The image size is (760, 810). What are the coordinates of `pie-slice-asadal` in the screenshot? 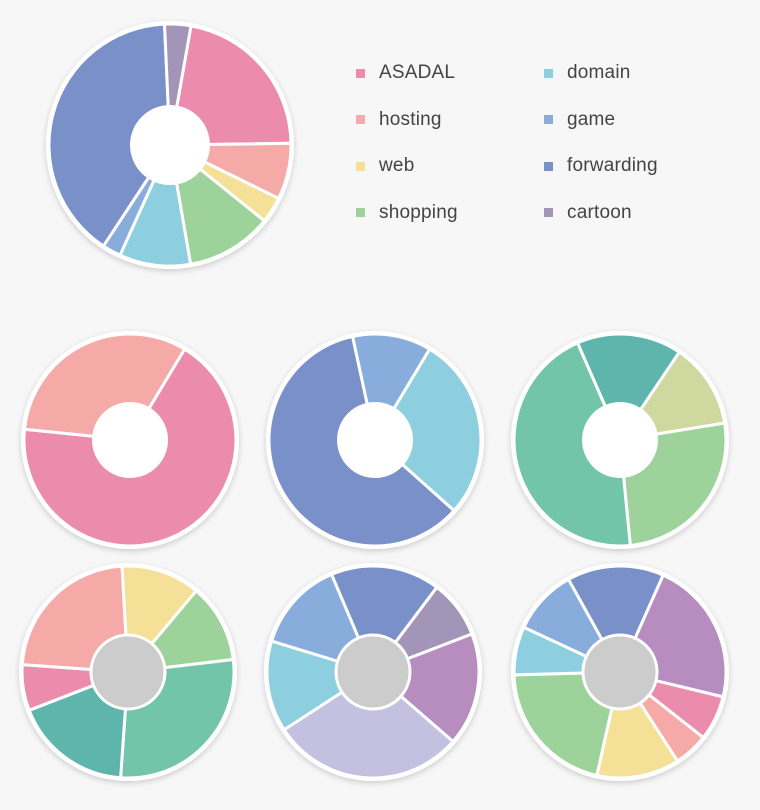 It's located at (230, 85).